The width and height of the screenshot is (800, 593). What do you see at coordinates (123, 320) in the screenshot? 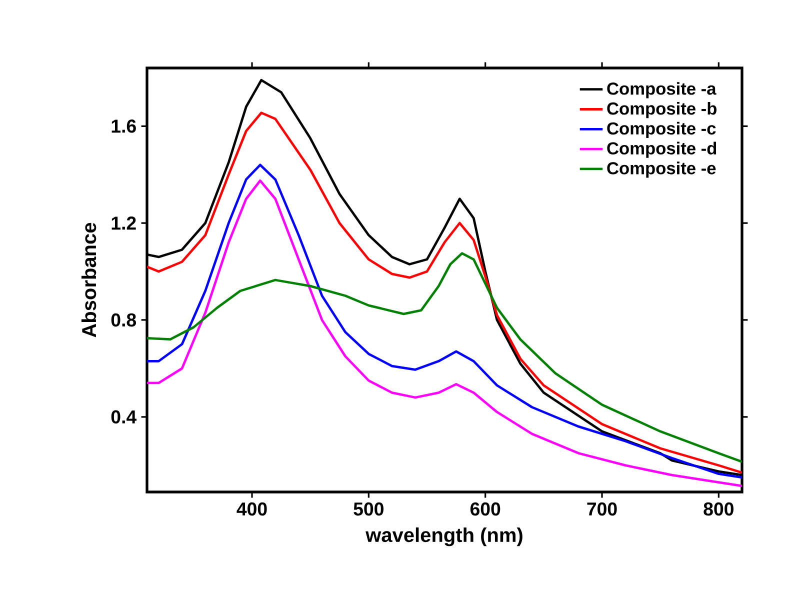
I see `y-tick-label: 0.8` at bounding box center [123, 320].